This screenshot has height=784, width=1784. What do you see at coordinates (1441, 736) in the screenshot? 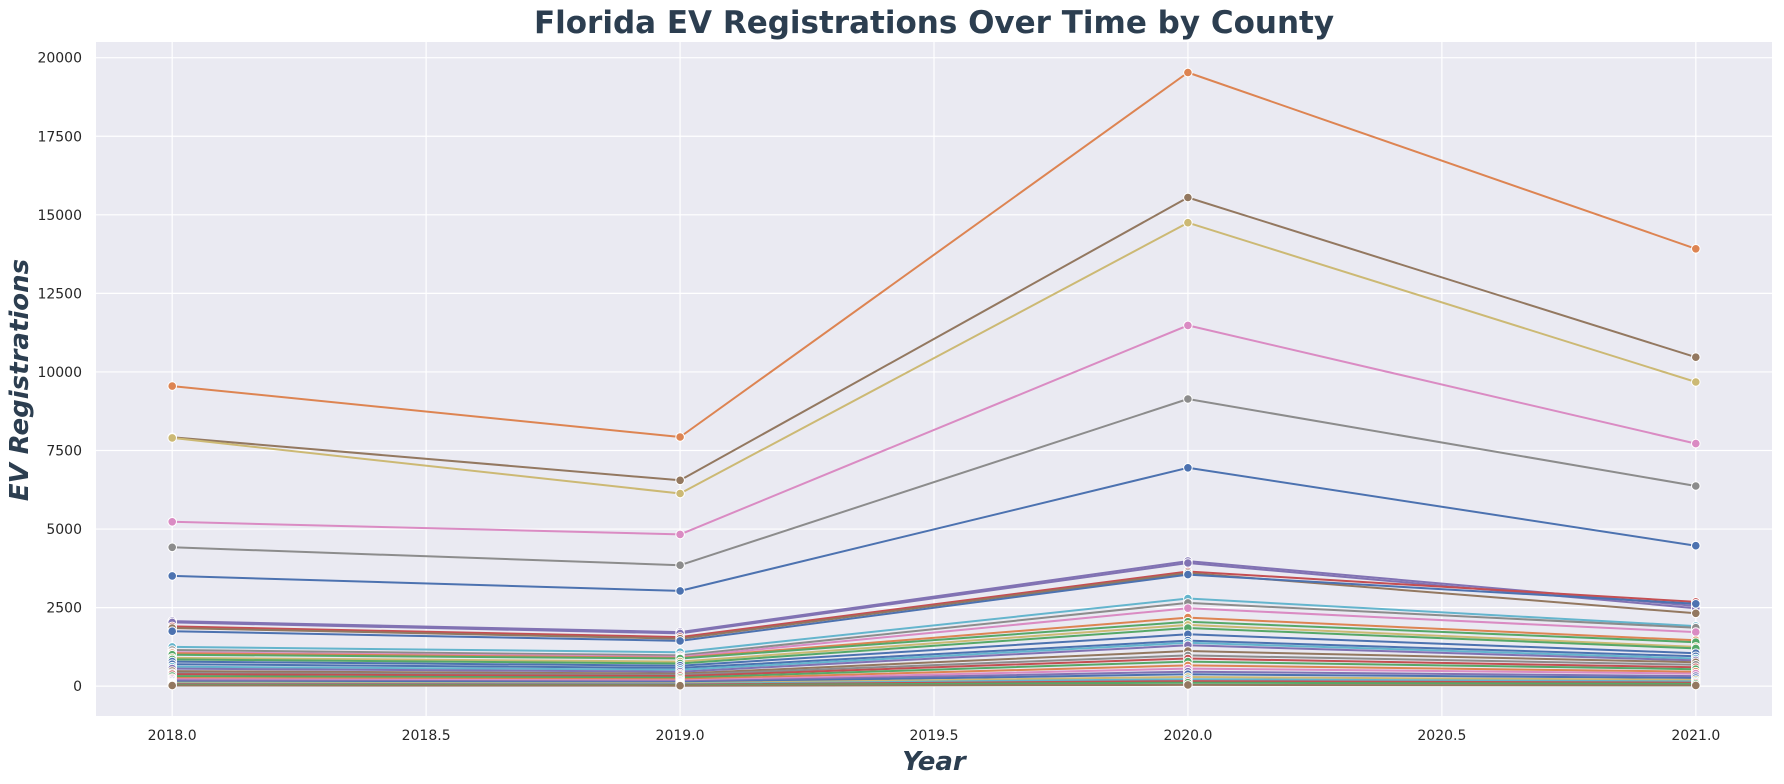
I see `x-tick-label: 2020.5` at bounding box center [1441, 736].